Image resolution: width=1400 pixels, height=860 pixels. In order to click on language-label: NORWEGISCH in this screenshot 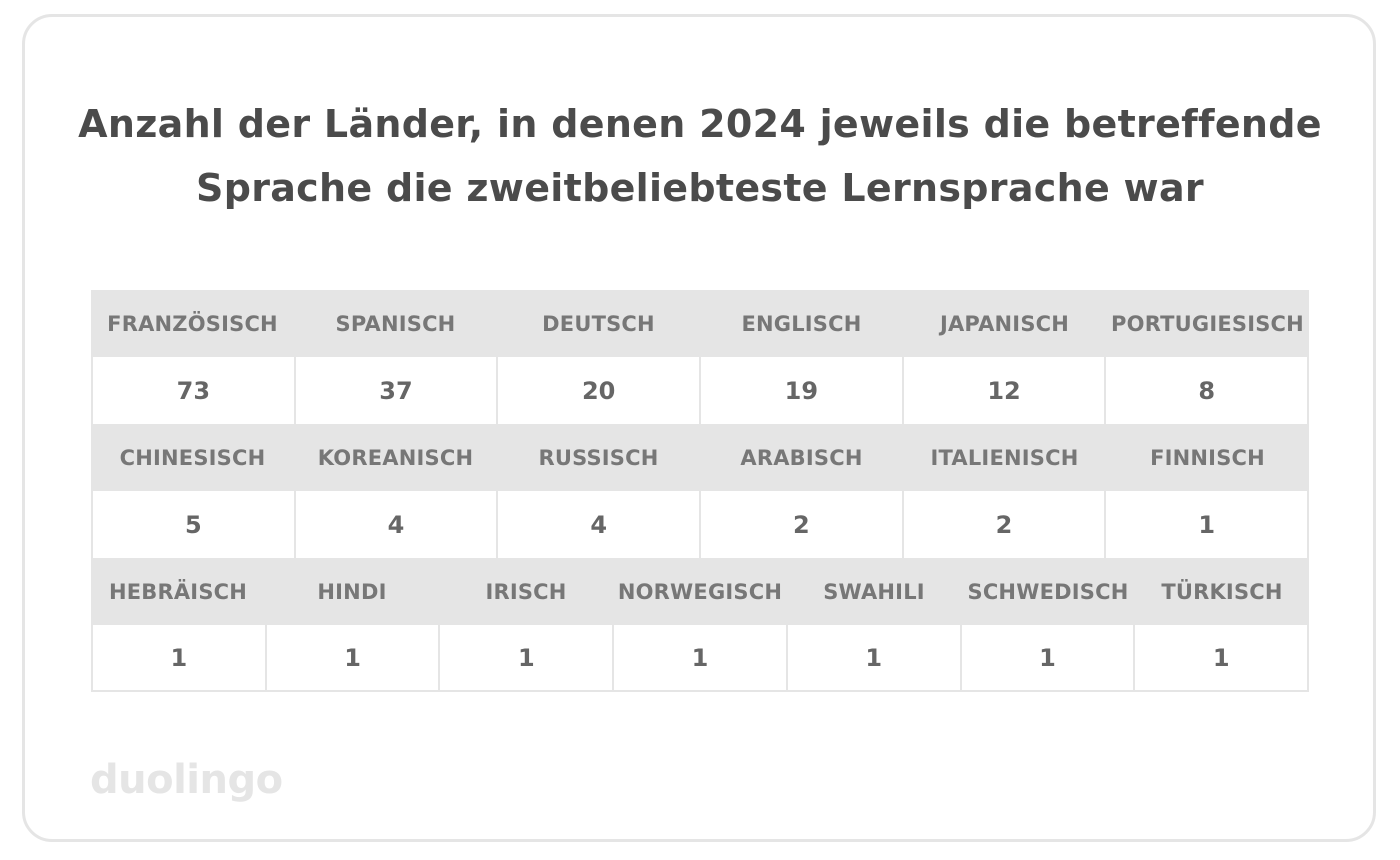, I will do `click(700, 591)`.